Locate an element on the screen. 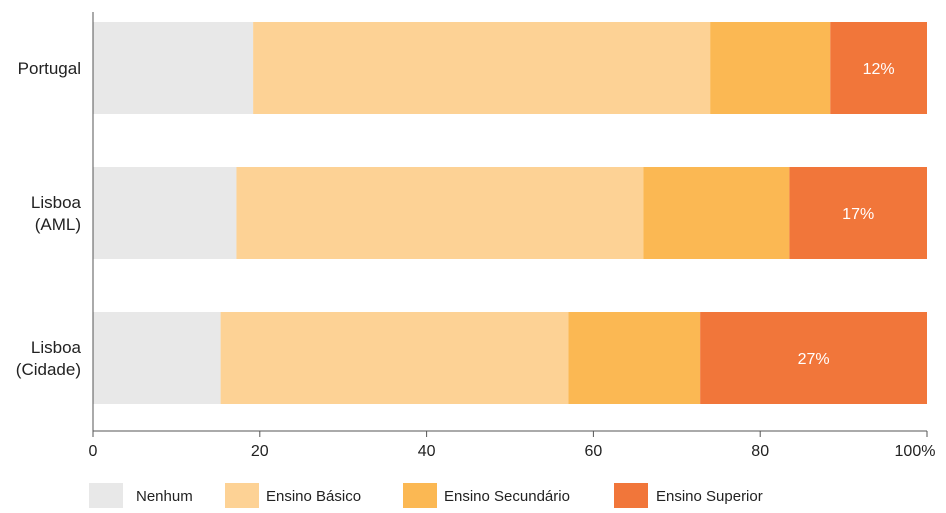 The image size is (946, 513). legend-swatch-ensino-b-sico is located at coordinates (242, 495).